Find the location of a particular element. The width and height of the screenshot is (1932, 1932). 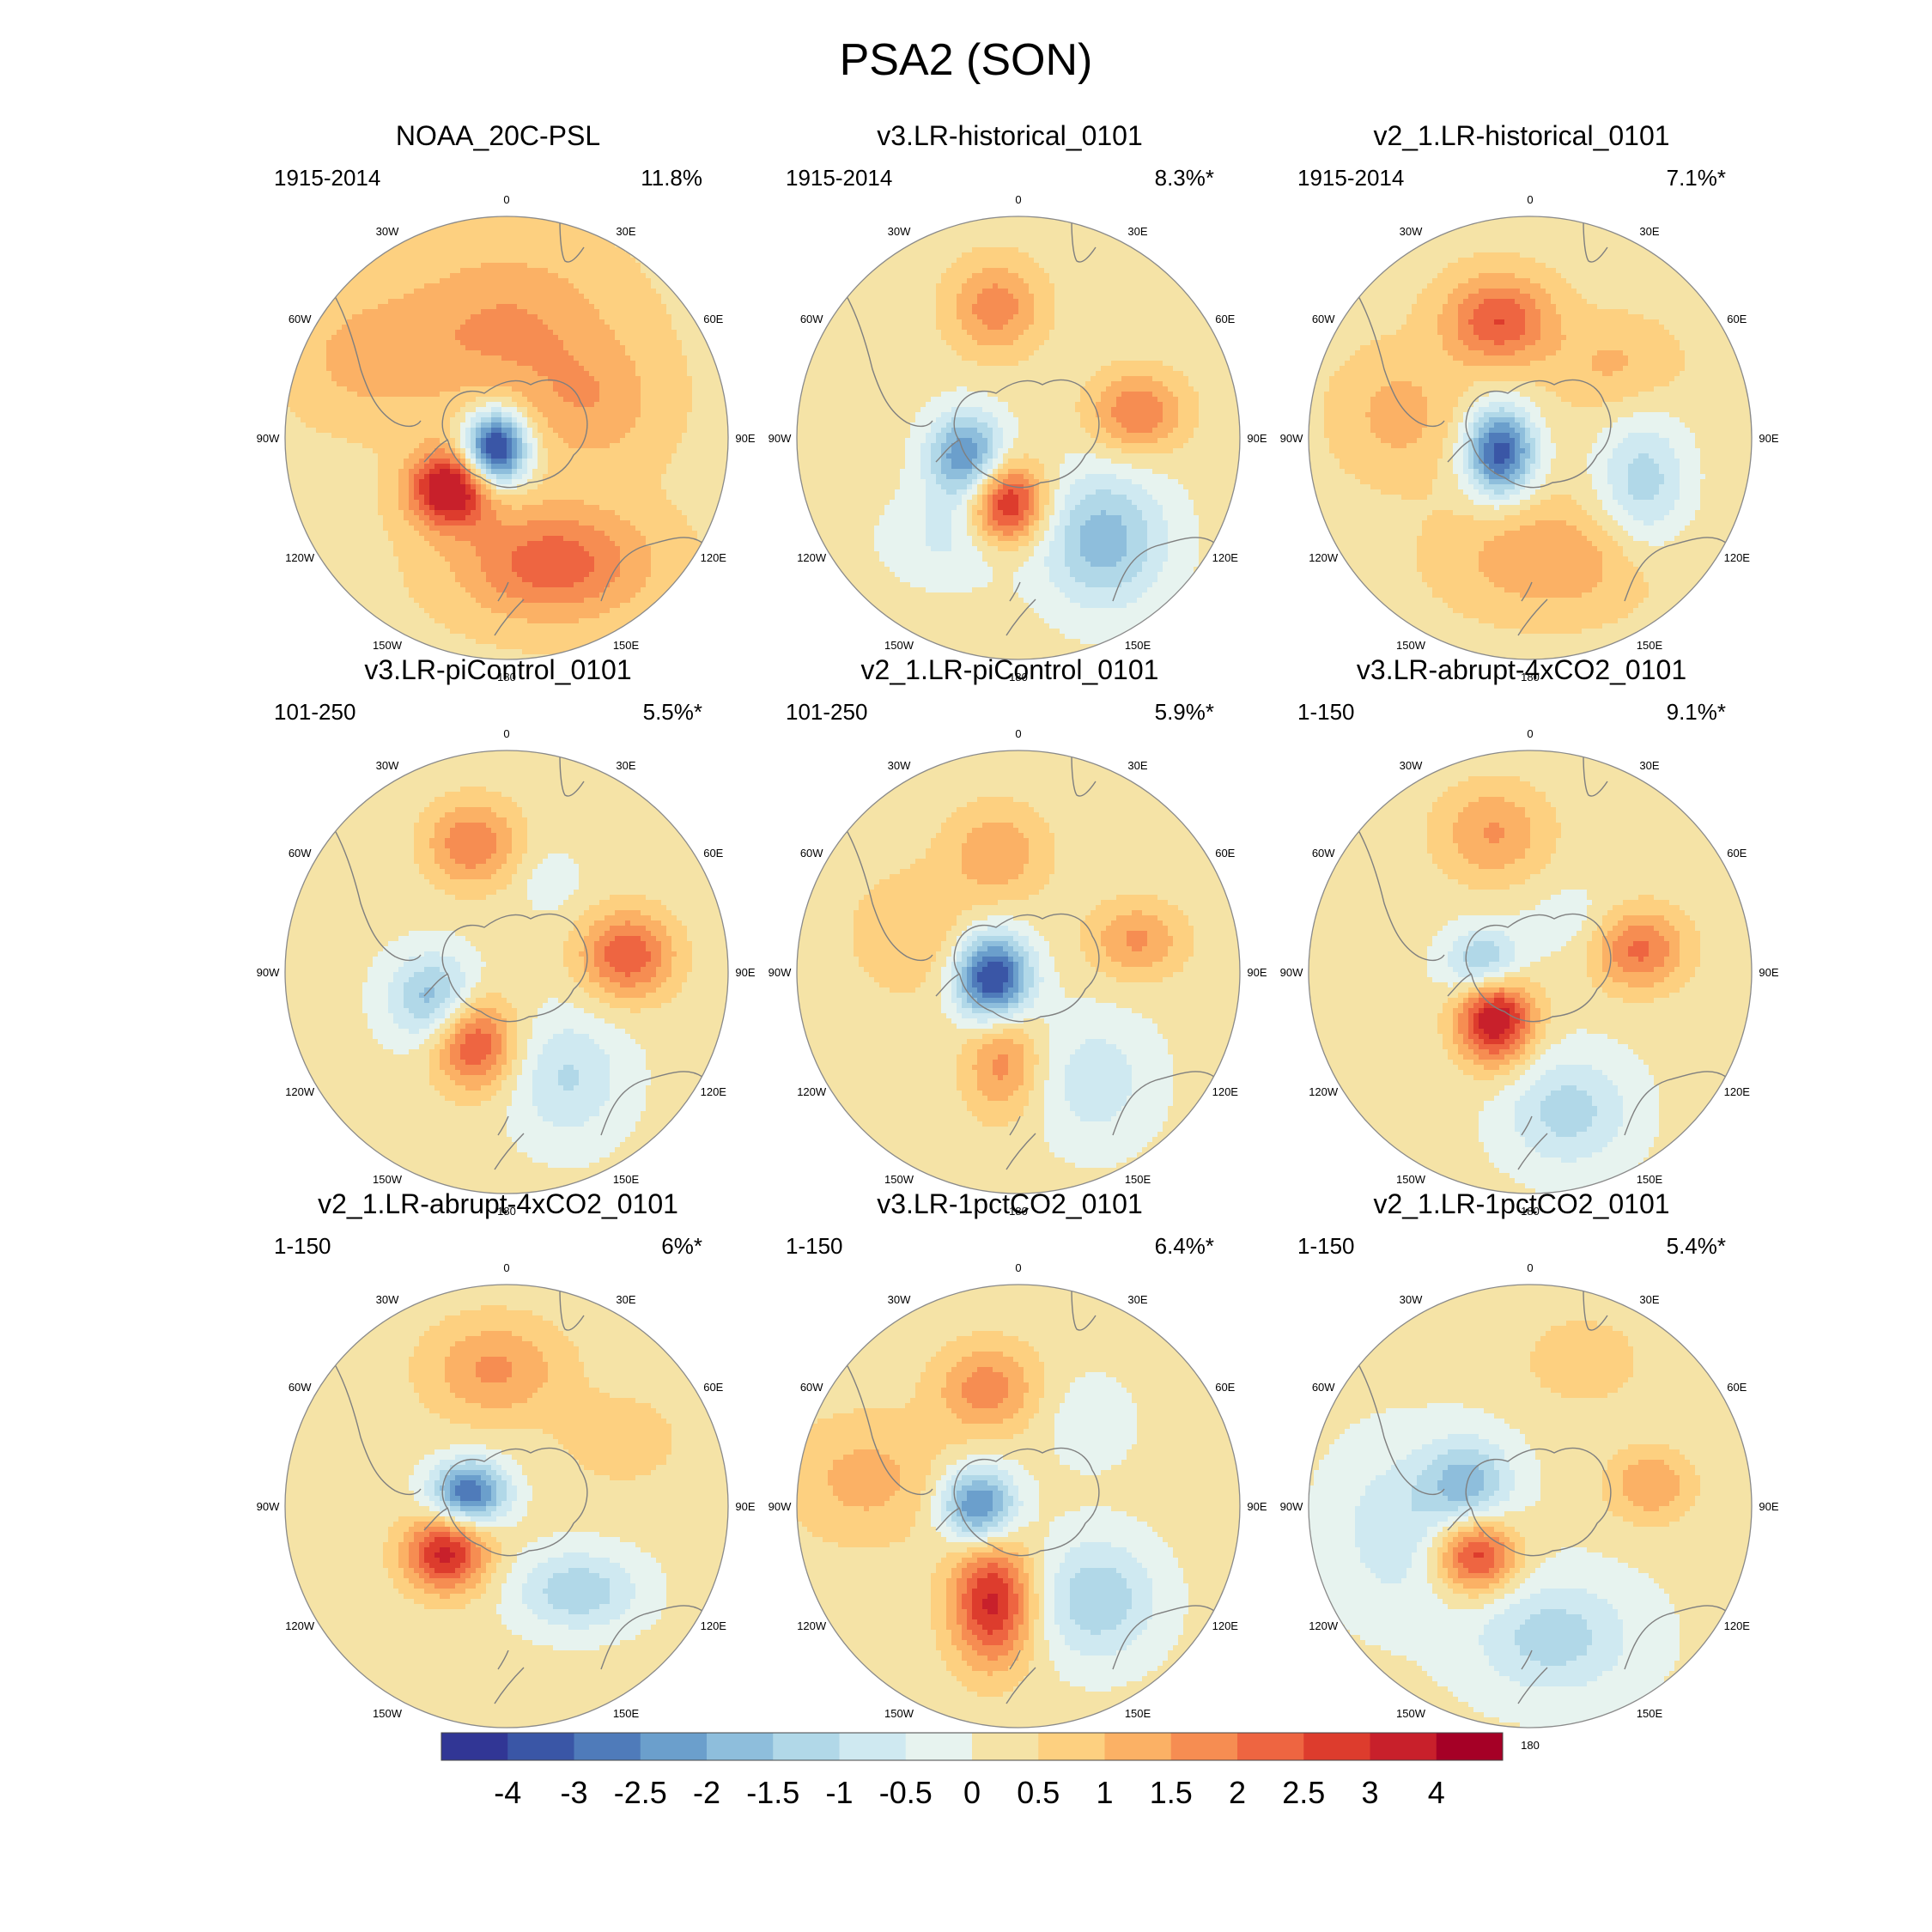

colorbar-tick-label: -2.5 is located at coordinates (640, 1792).